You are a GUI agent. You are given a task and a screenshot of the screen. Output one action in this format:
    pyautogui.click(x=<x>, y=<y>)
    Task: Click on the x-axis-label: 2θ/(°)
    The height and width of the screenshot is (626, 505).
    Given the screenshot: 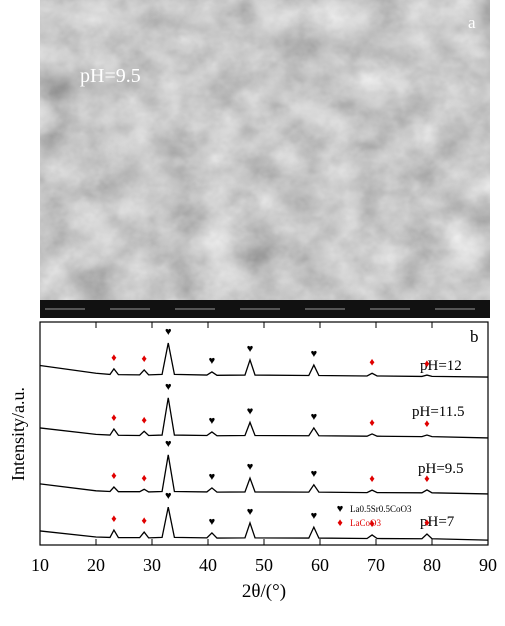 What is the action you would take?
    pyautogui.click(x=264, y=591)
    